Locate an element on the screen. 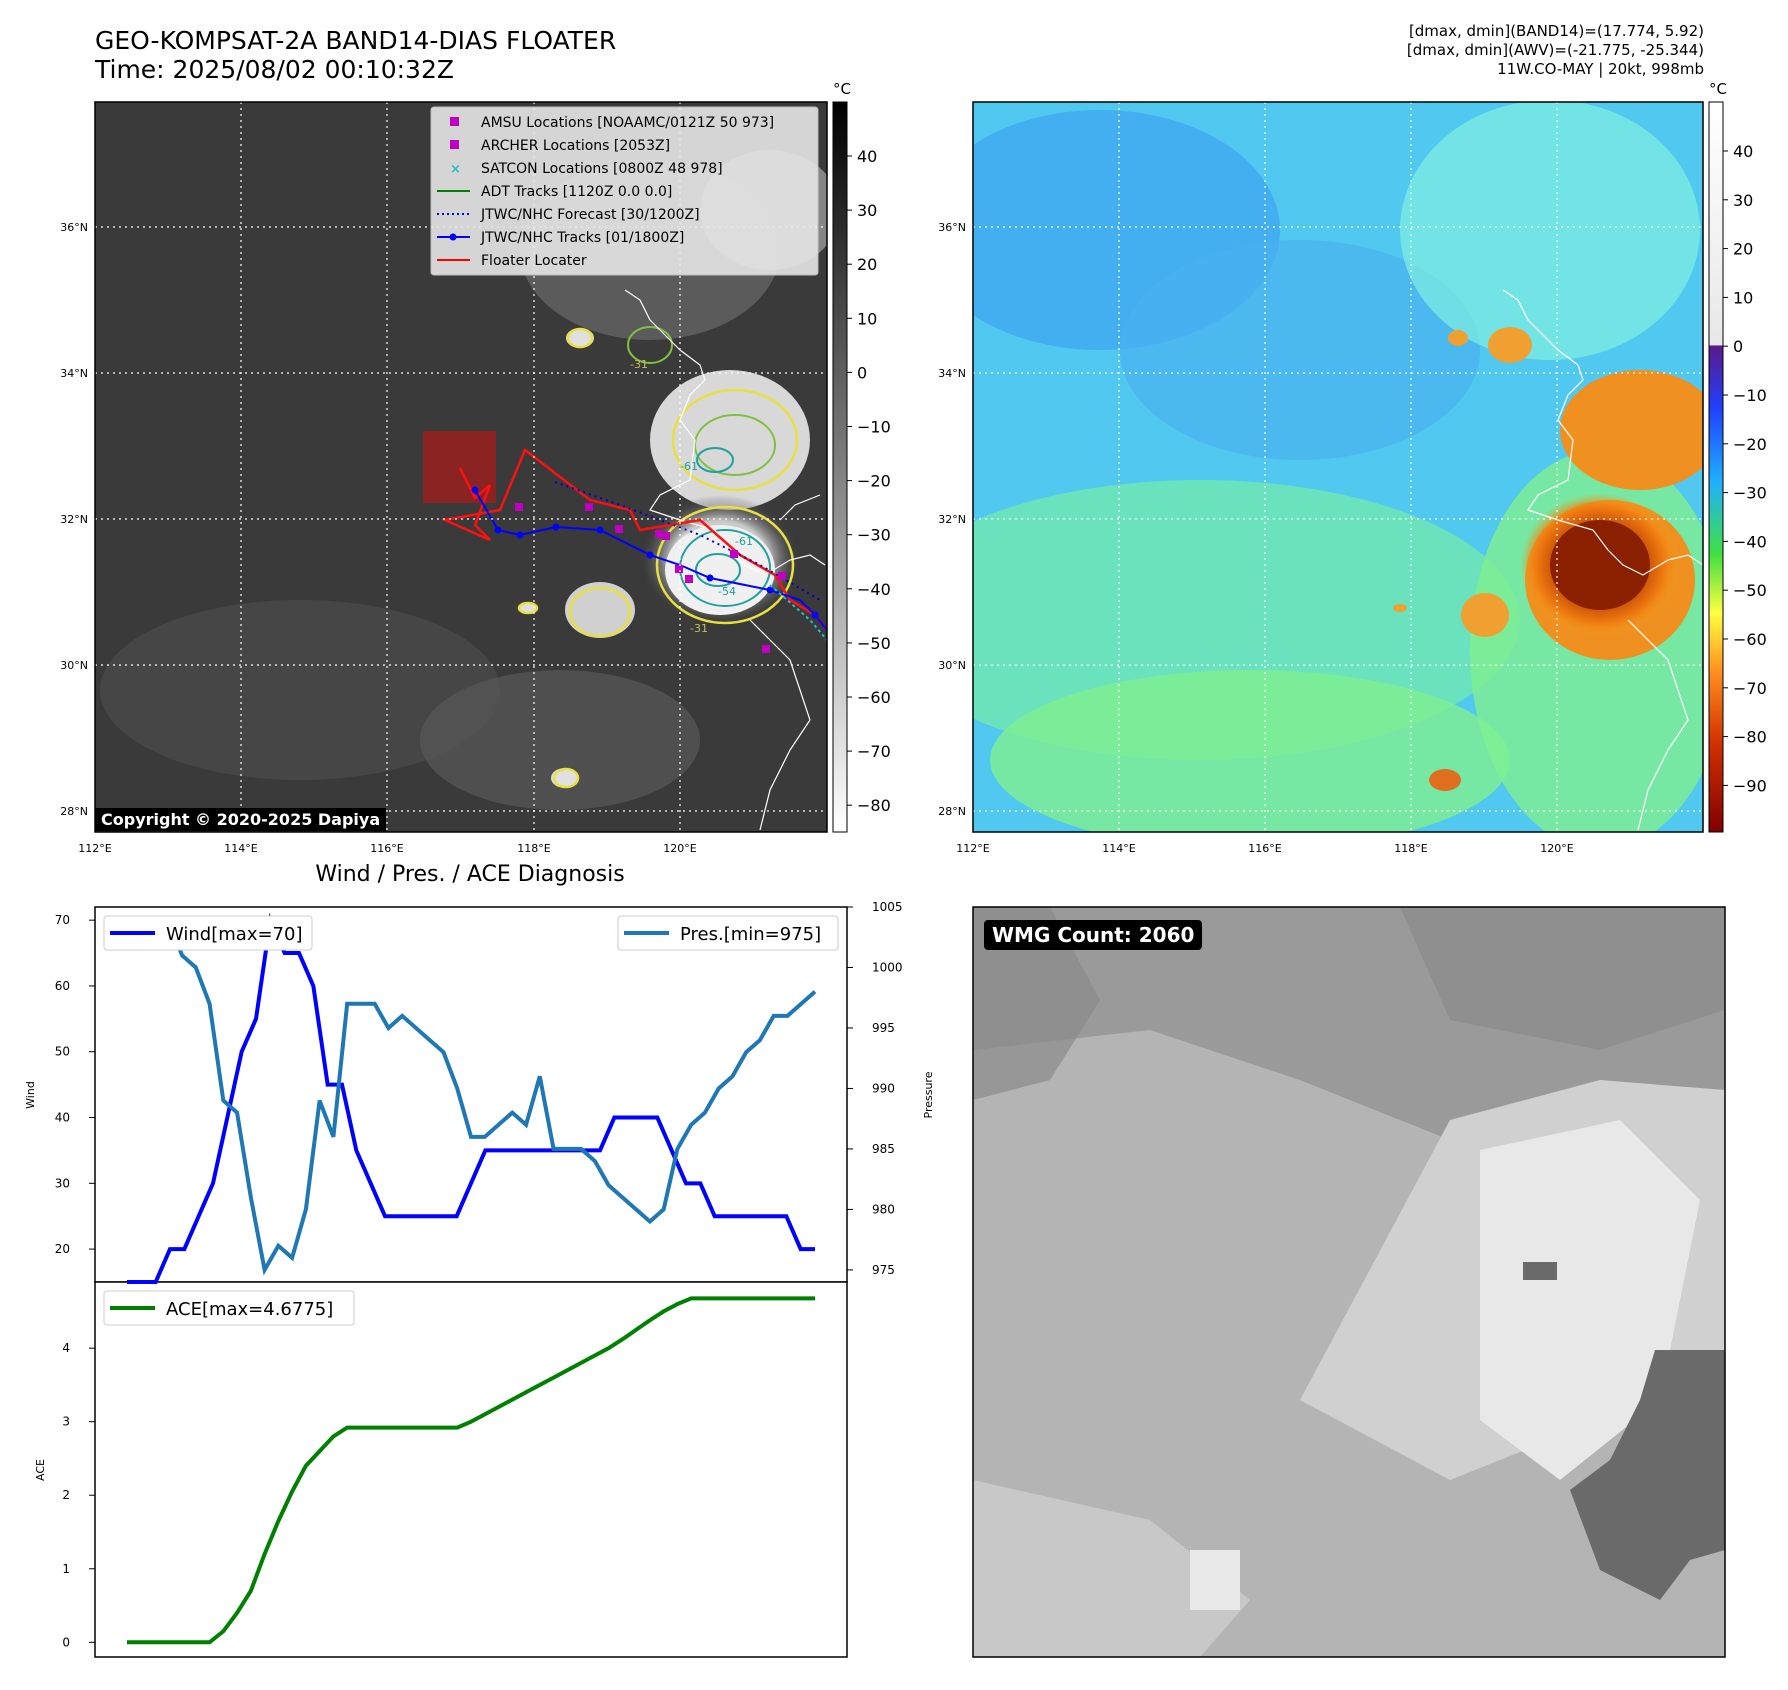 This screenshot has width=1788, height=1690. ace-tick-label: 2 is located at coordinates (66, 1495).